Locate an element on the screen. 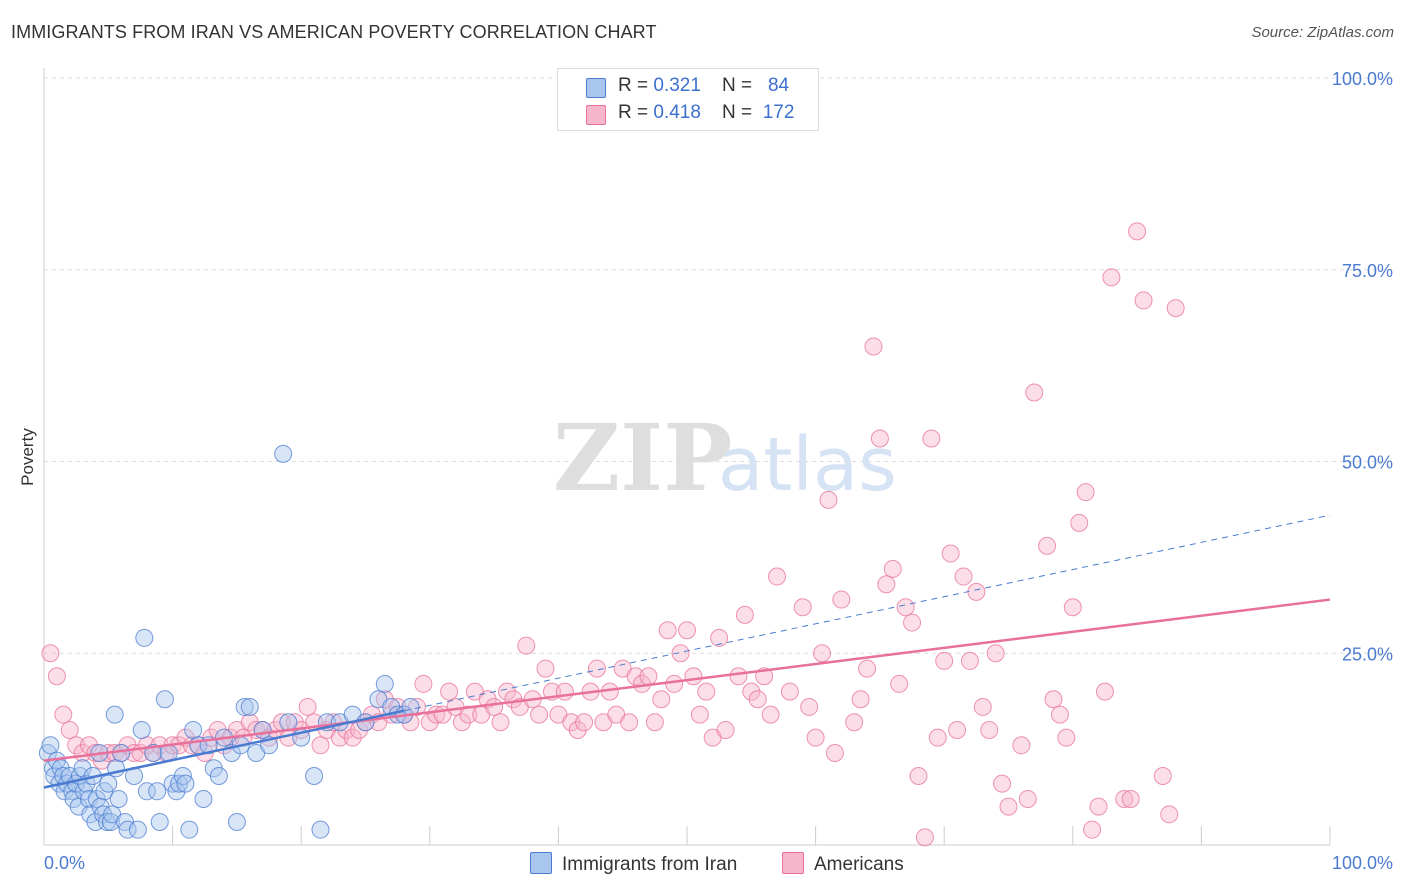 This screenshot has height=892, width=1406. y-tick-labels: 25.0% 50.0% 75.0% 100.0% is located at coordinates (1362, 366).